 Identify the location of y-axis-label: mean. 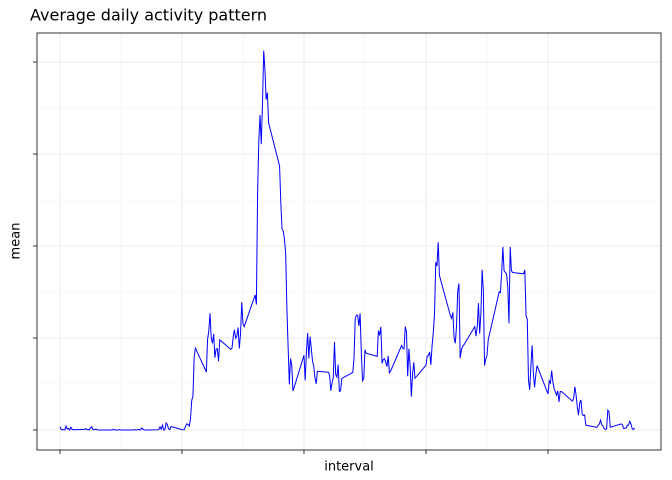
(16, 241).